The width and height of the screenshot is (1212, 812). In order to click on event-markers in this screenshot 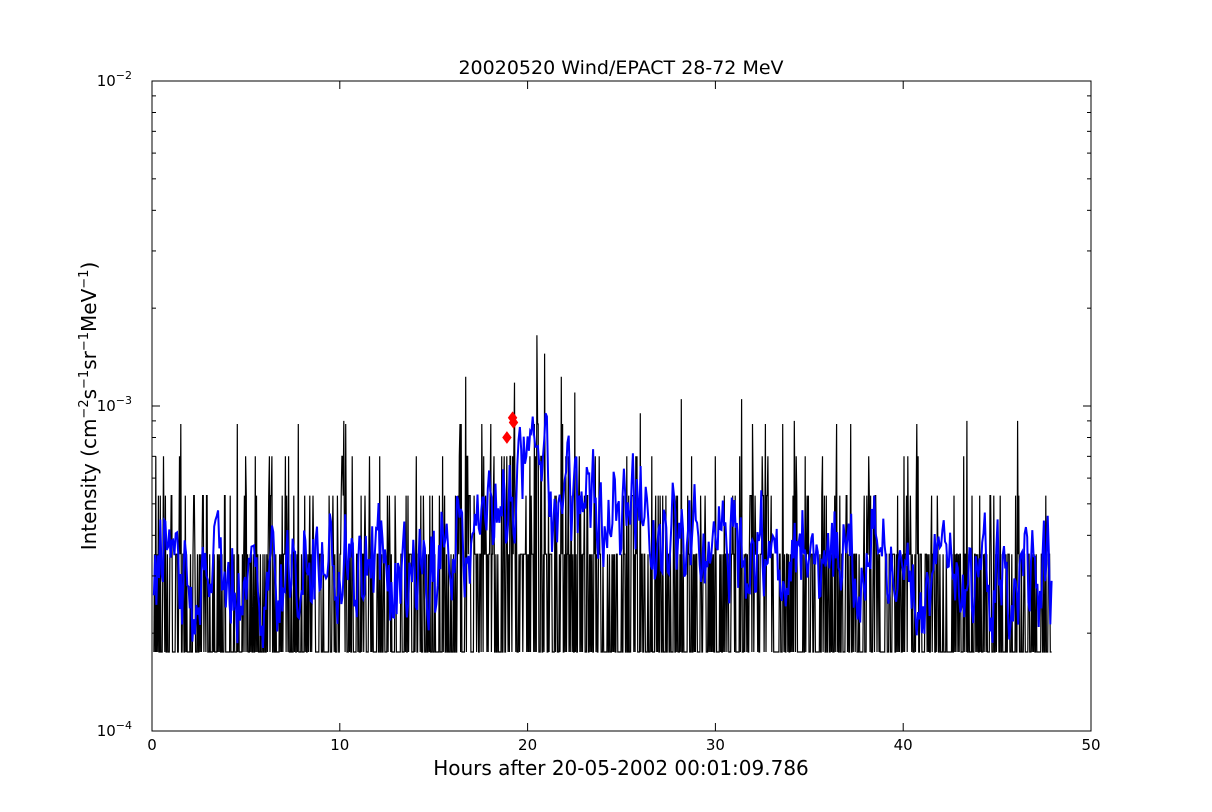, I will do `click(510, 427)`.